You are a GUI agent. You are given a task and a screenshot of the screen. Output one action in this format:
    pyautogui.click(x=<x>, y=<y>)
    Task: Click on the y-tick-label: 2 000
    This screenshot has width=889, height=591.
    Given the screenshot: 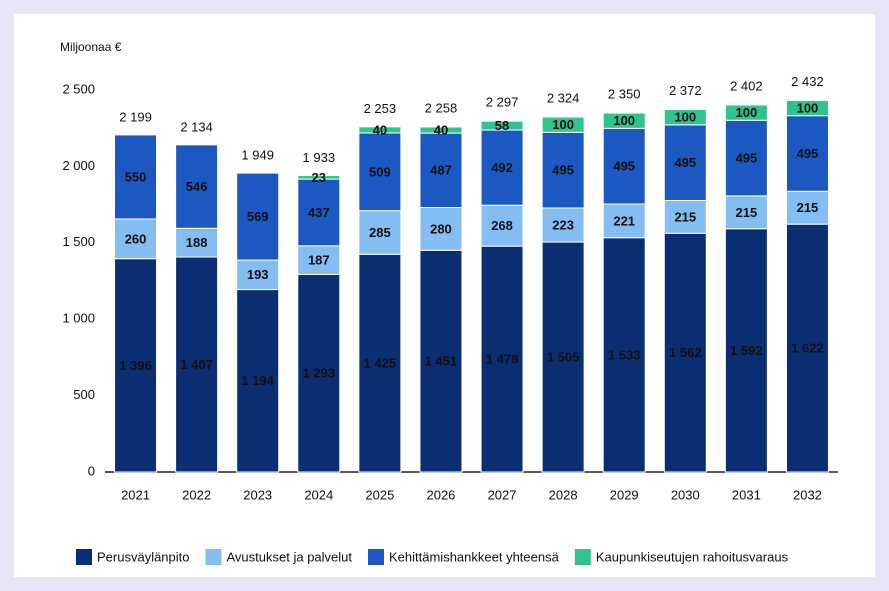 What is the action you would take?
    pyautogui.click(x=78, y=165)
    